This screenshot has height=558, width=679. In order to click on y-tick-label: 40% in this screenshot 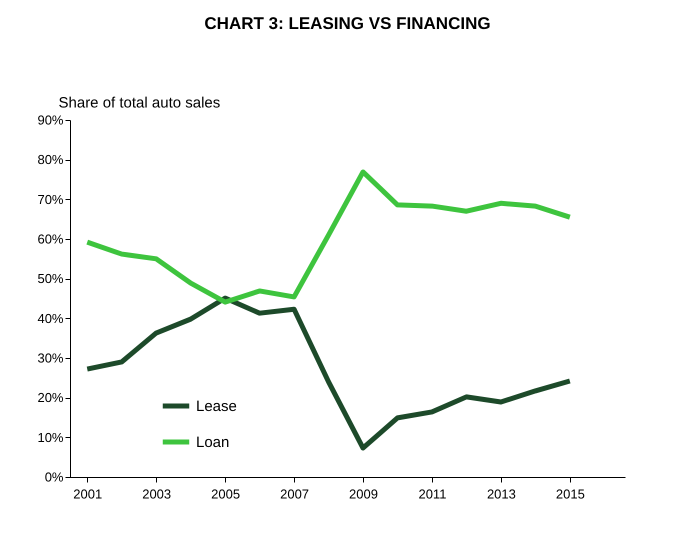, I will do `click(50, 318)`.